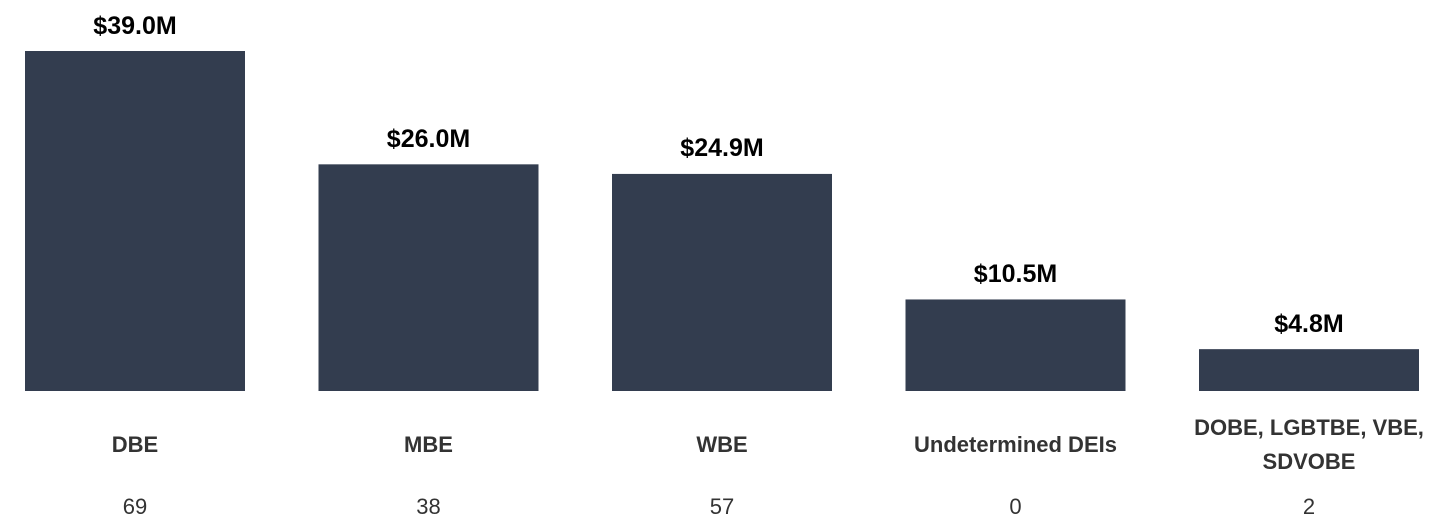 The height and width of the screenshot is (526, 1441). I want to click on value-label: $24.9M, so click(722, 148).